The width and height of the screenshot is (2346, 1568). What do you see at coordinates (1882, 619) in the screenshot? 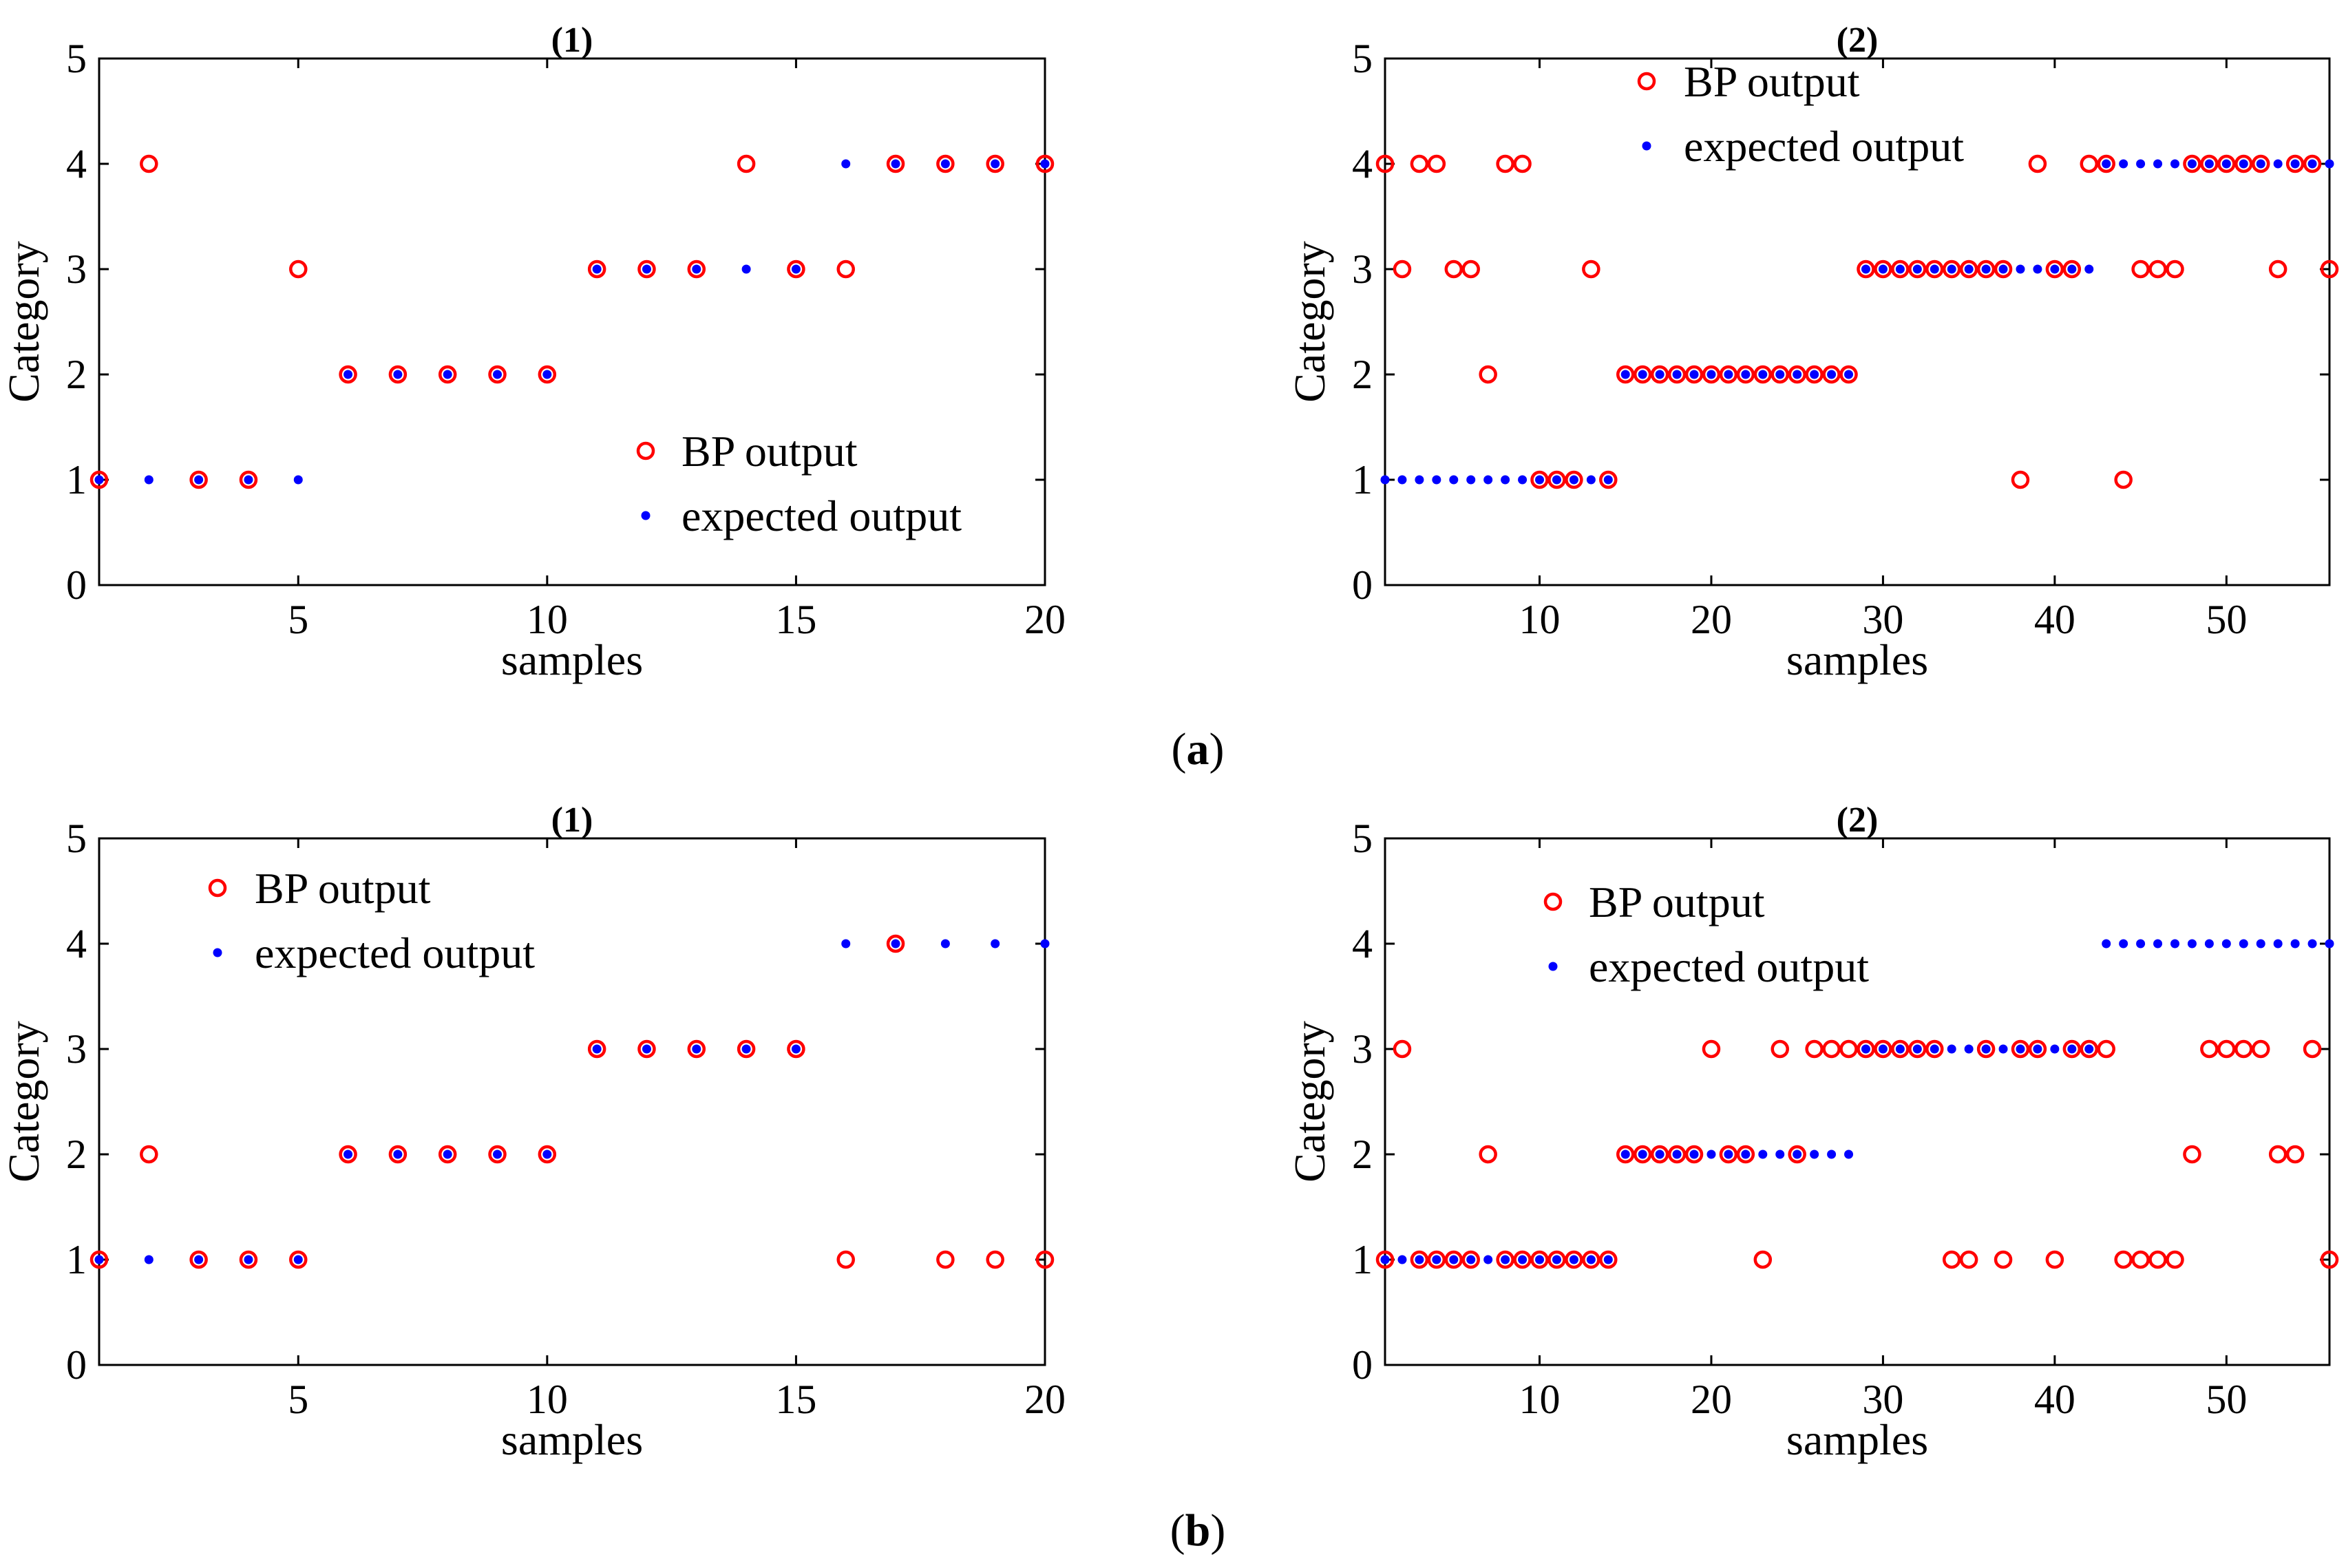
I see `x-tick-label: 30` at bounding box center [1882, 619].